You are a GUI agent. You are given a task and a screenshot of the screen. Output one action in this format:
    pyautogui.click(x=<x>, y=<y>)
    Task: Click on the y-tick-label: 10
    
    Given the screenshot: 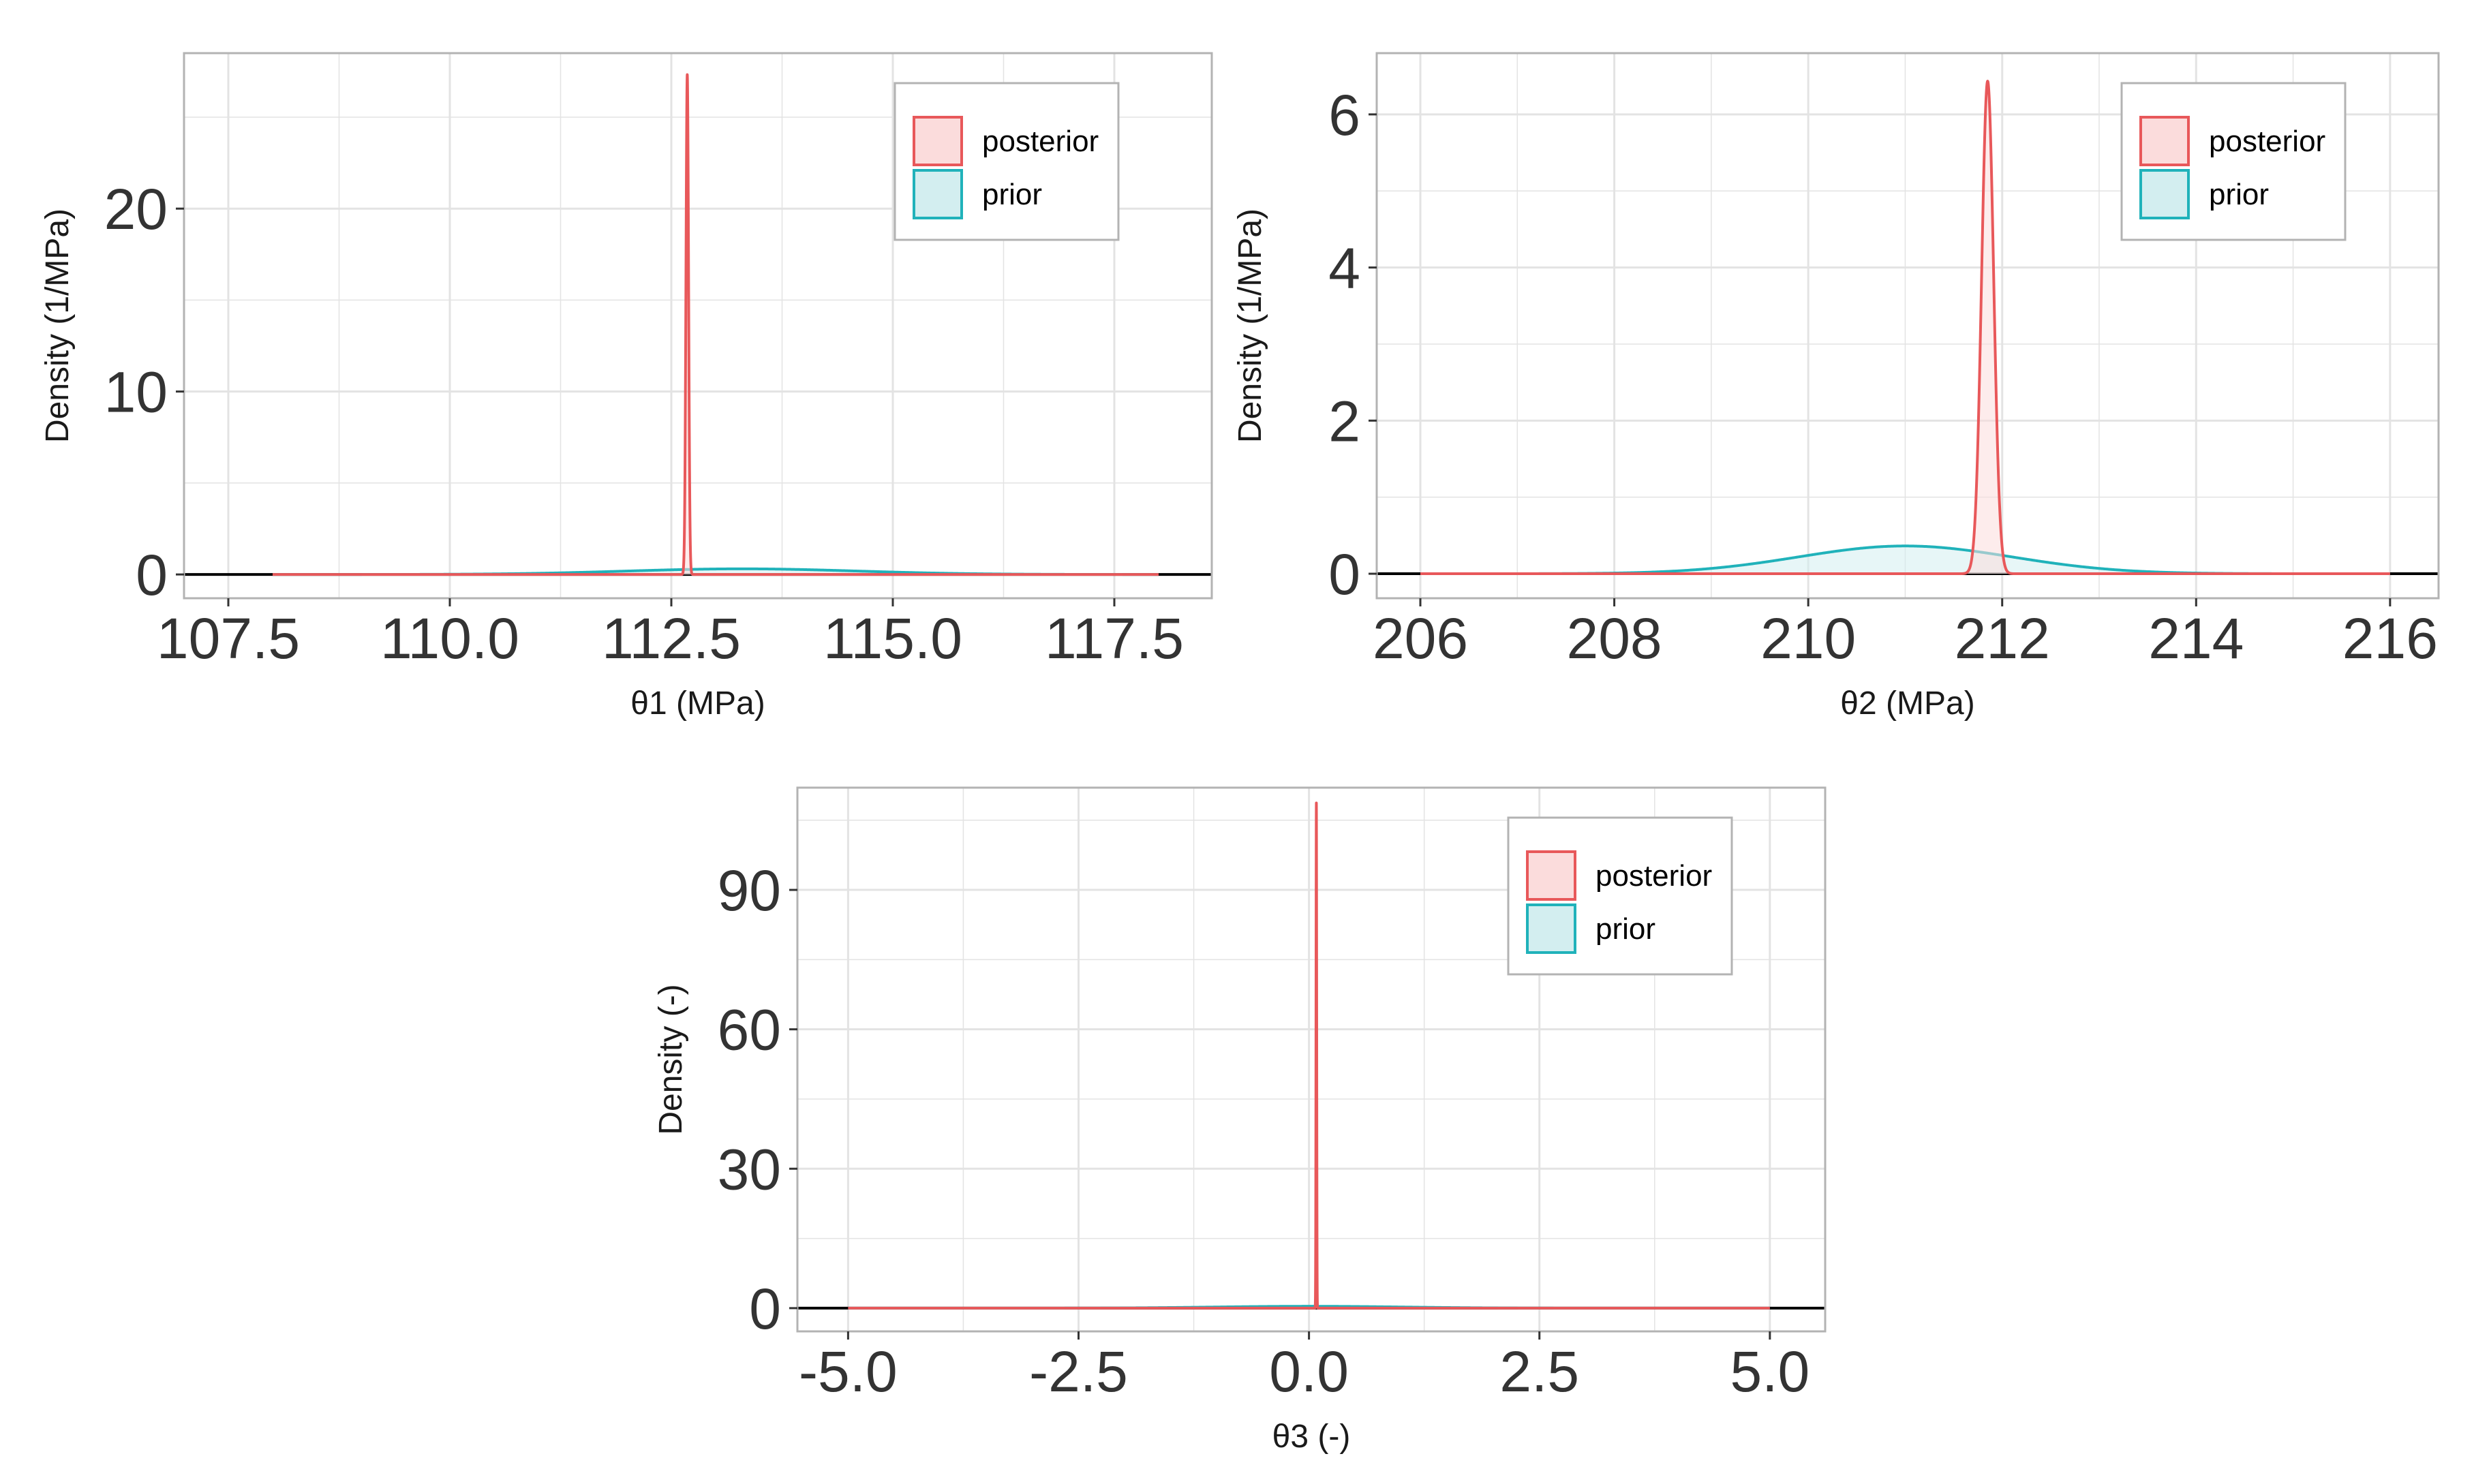 What is the action you would take?
    pyautogui.click(x=136, y=392)
    